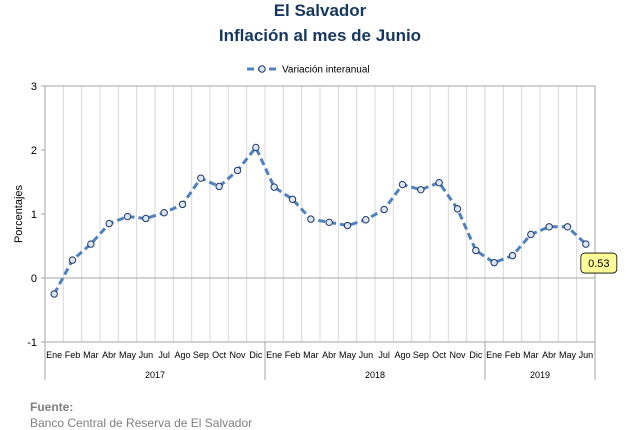  Describe the element at coordinates (141, 423) in the screenshot. I see `source-text: Banco Central de Reserva de El Salvador` at that location.